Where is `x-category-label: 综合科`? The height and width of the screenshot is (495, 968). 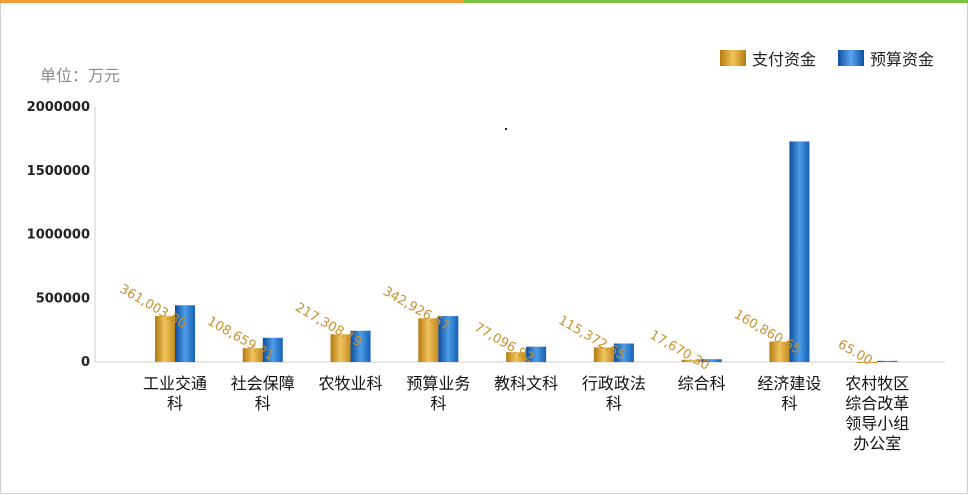
x-category-label: 综合科 is located at coordinates (702, 383).